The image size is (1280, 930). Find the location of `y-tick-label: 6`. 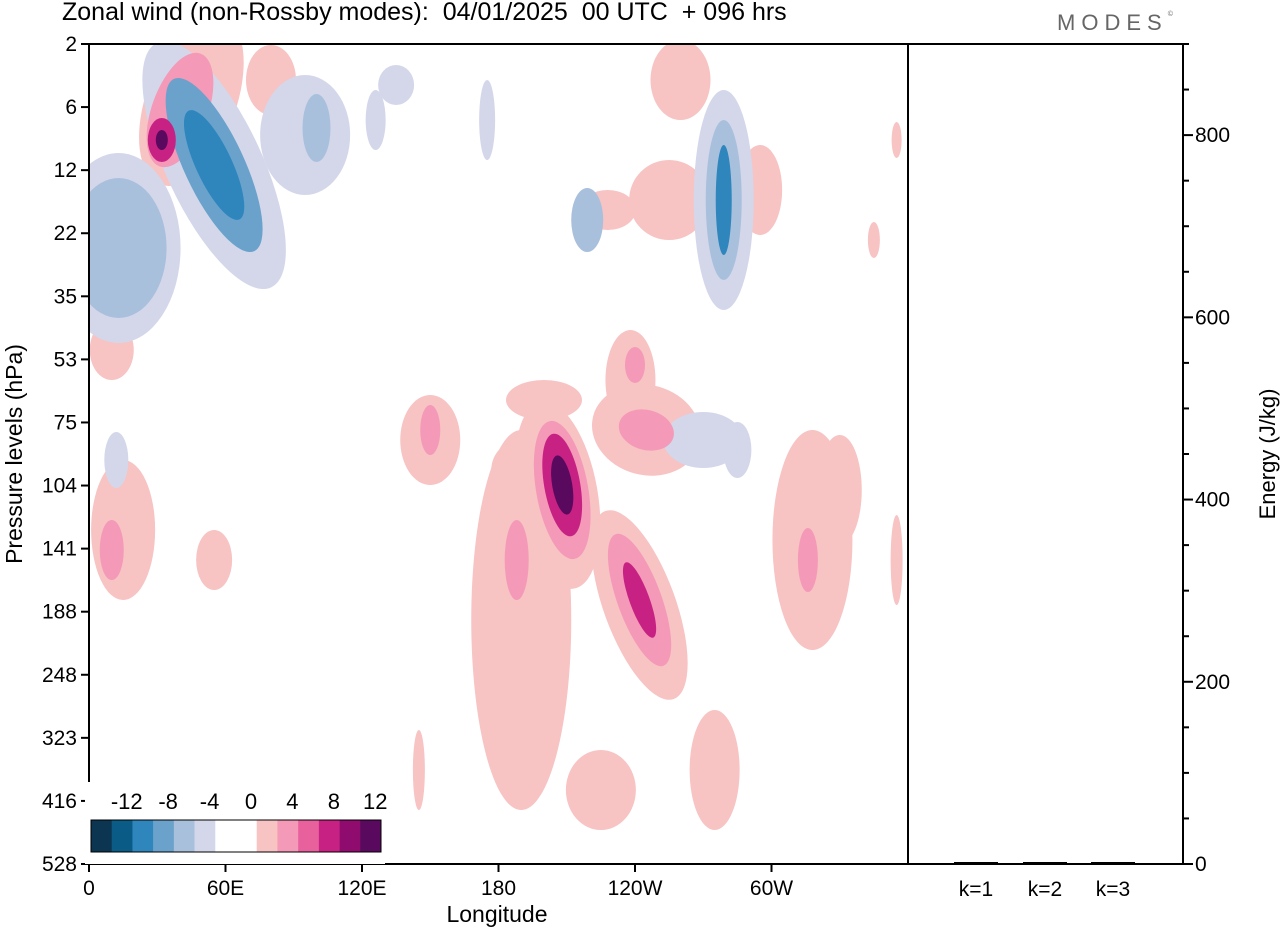

y-tick-label: 6 is located at coordinates (71, 107).